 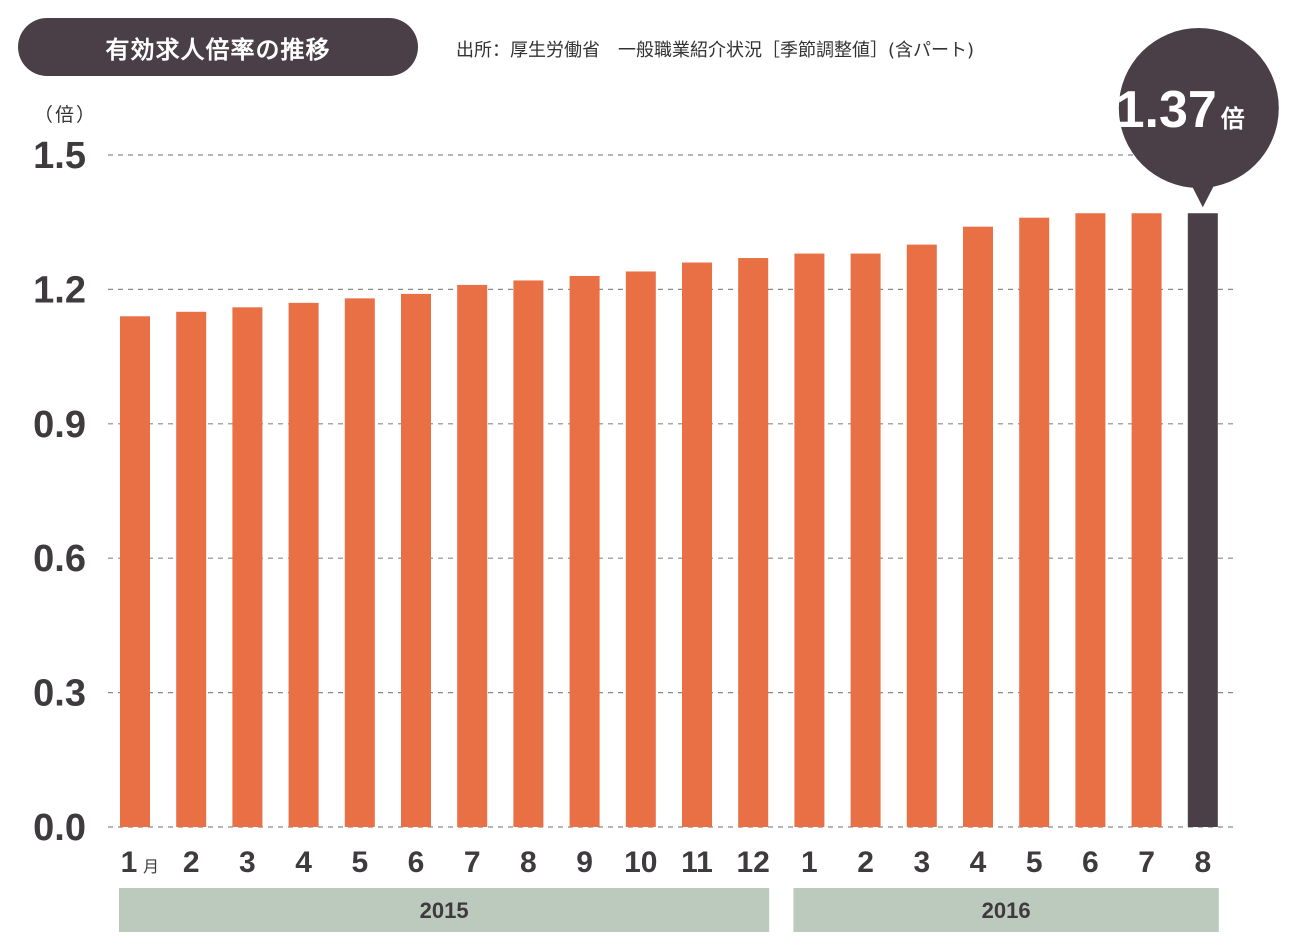 I want to click on y-tick-label: 1.2, so click(x=59, y=290).